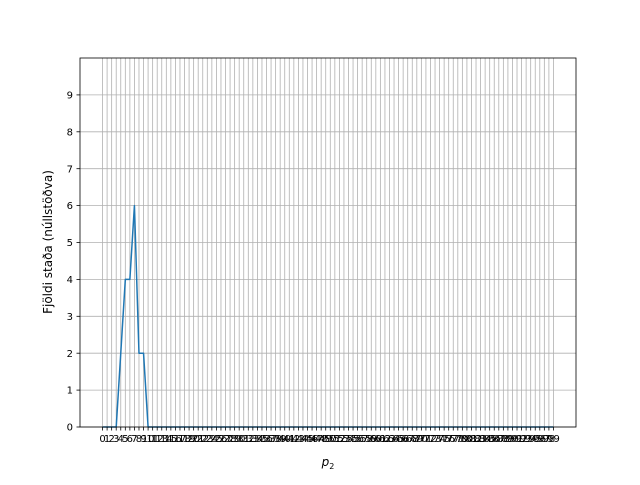 The height and width of the screenshot is (485, 640). What do you see at coordinates (385, 439) in the screenshot?
I see `x-tick-label: 62` at bounding box center [385, 439].